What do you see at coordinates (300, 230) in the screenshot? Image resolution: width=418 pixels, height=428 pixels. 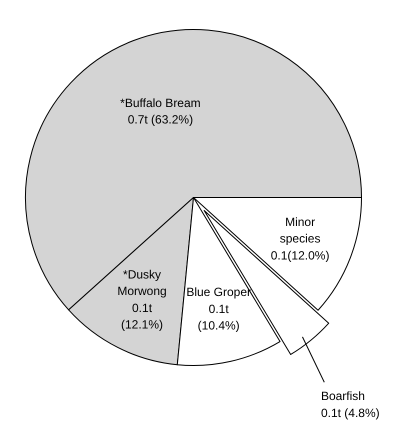 I see `slice-label: Minor species` at bounding box center [300, 230].